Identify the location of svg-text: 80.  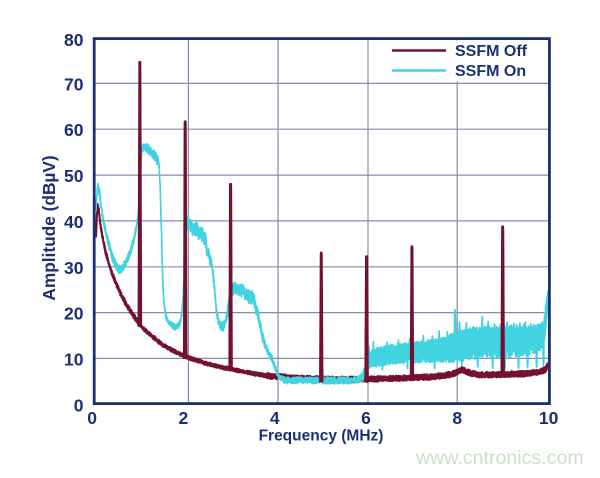
(74, 40).